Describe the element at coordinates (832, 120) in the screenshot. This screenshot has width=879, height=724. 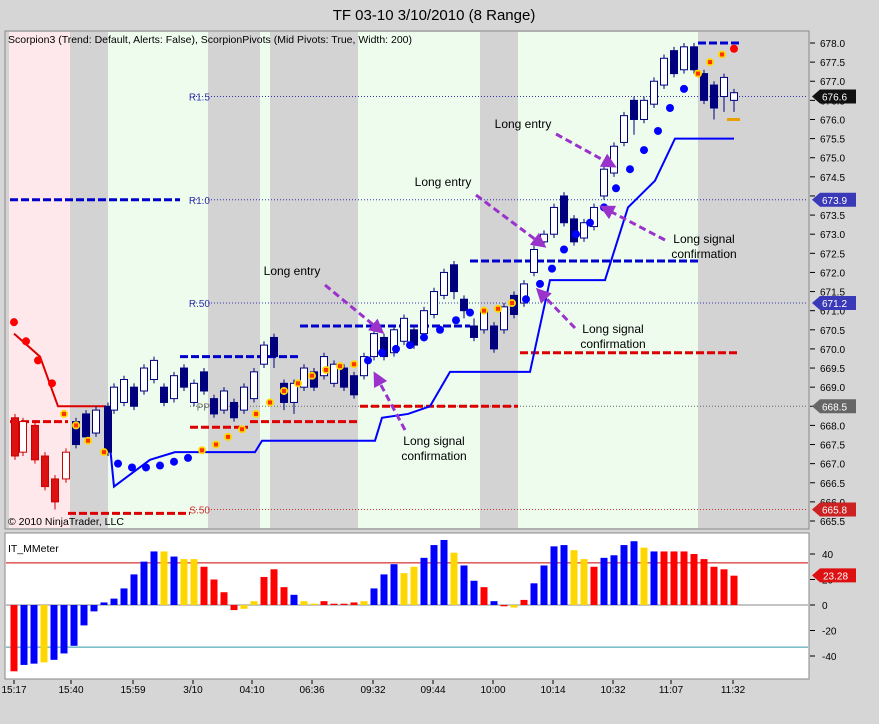
I see `price-tick-label: 676.0` at that location.